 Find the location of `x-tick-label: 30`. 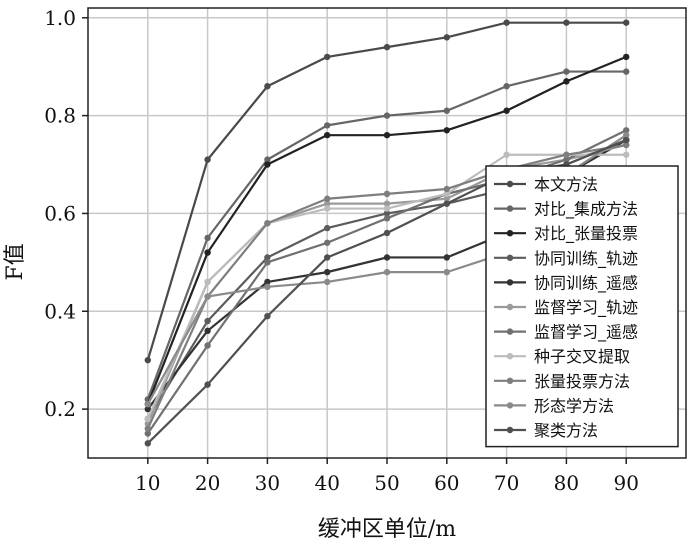

x-tick-label: 30 is located at coordinates (267, 483).